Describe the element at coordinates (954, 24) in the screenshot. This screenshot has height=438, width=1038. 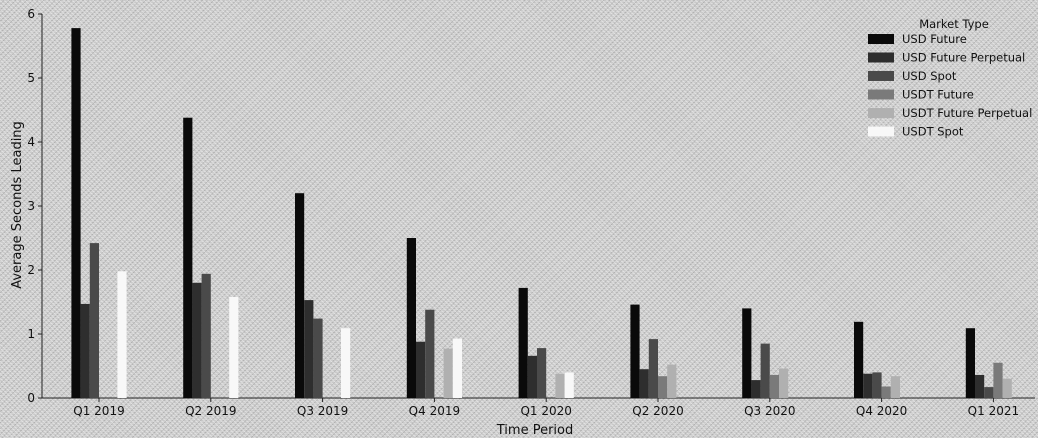
I see `legend-title: Market Type` at that location.